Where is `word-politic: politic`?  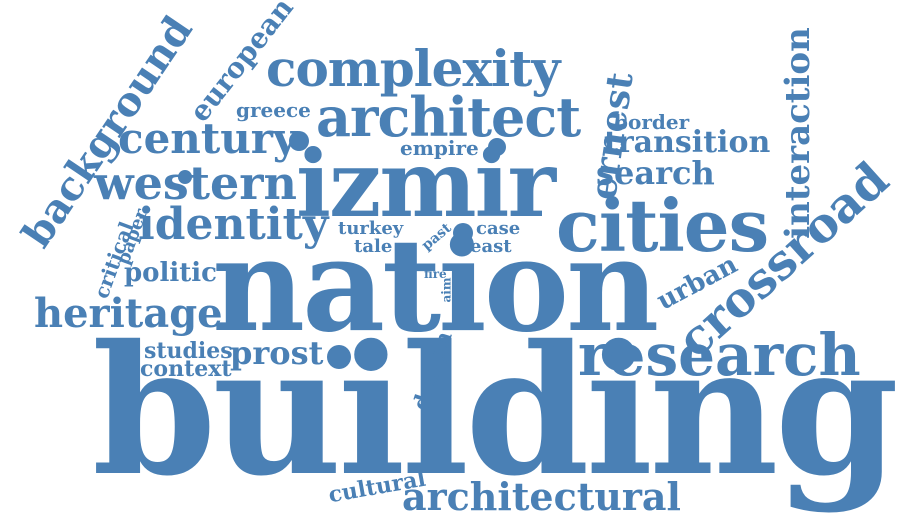
word-politic: politic is located at coordinates (170, 273).